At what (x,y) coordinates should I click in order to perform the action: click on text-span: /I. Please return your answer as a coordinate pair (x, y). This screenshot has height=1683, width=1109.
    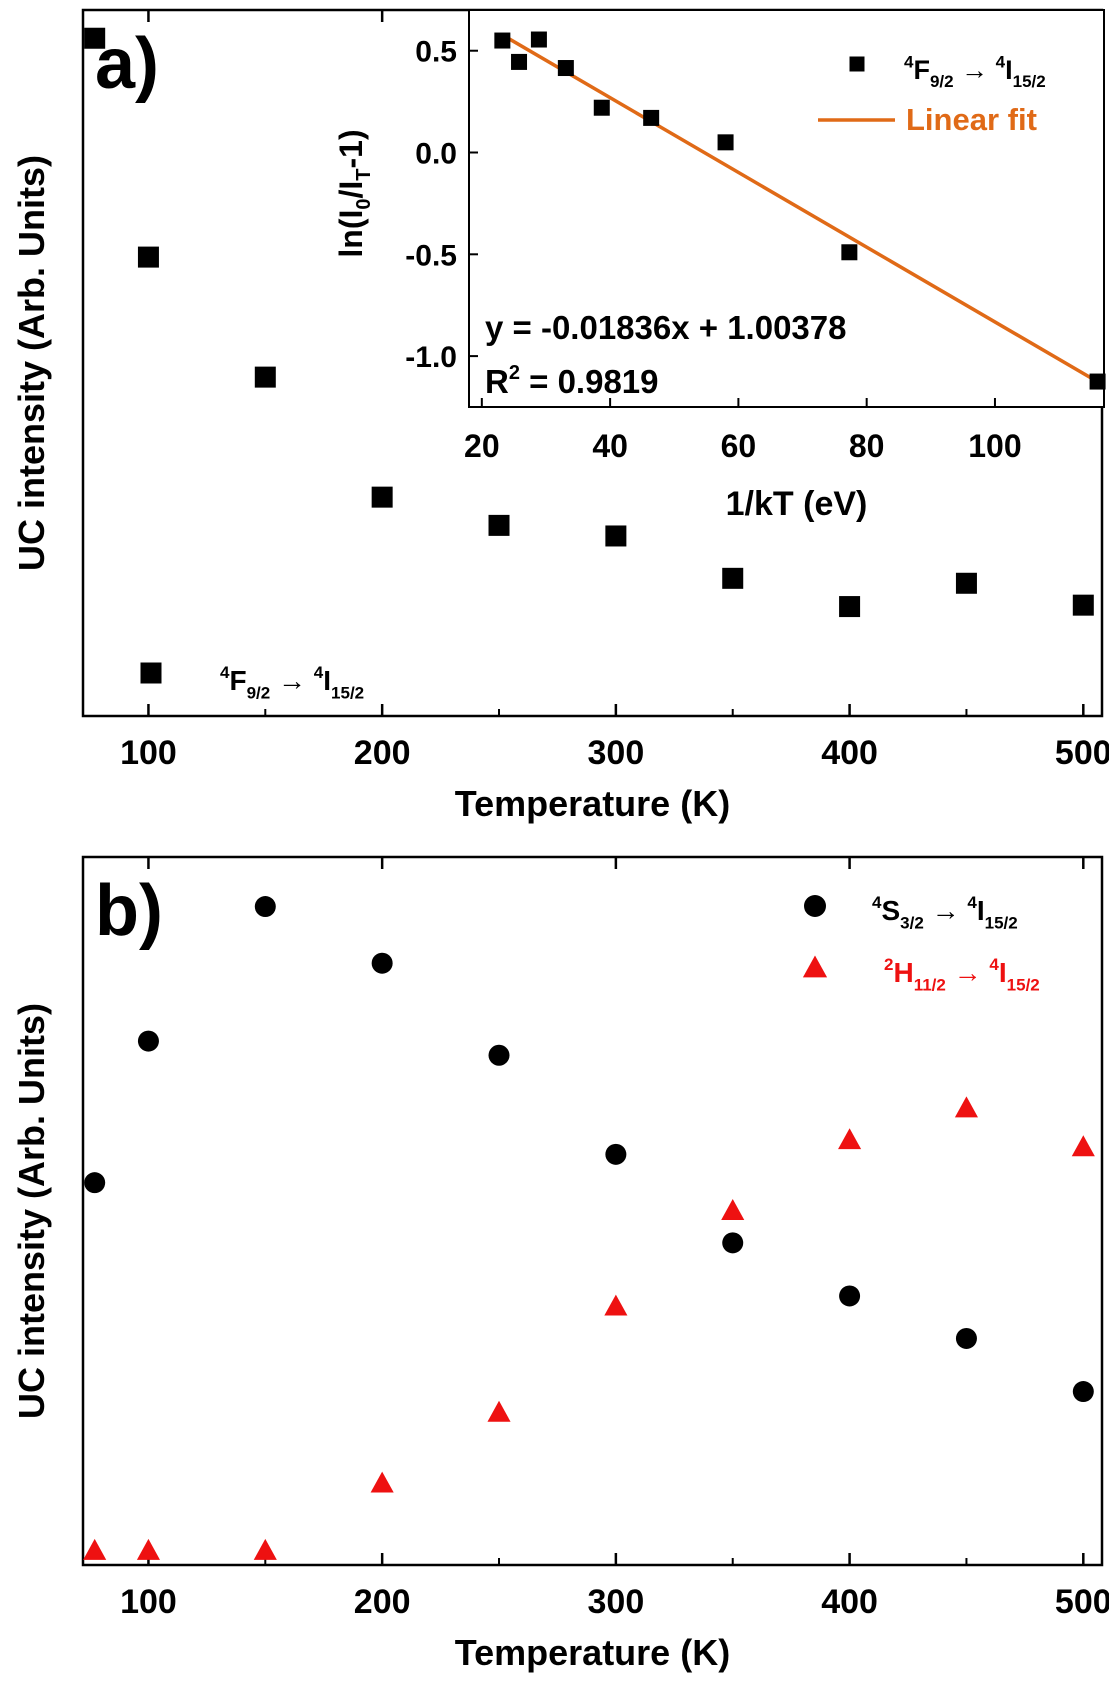
    Looking at the image, I should click on (351, 190).